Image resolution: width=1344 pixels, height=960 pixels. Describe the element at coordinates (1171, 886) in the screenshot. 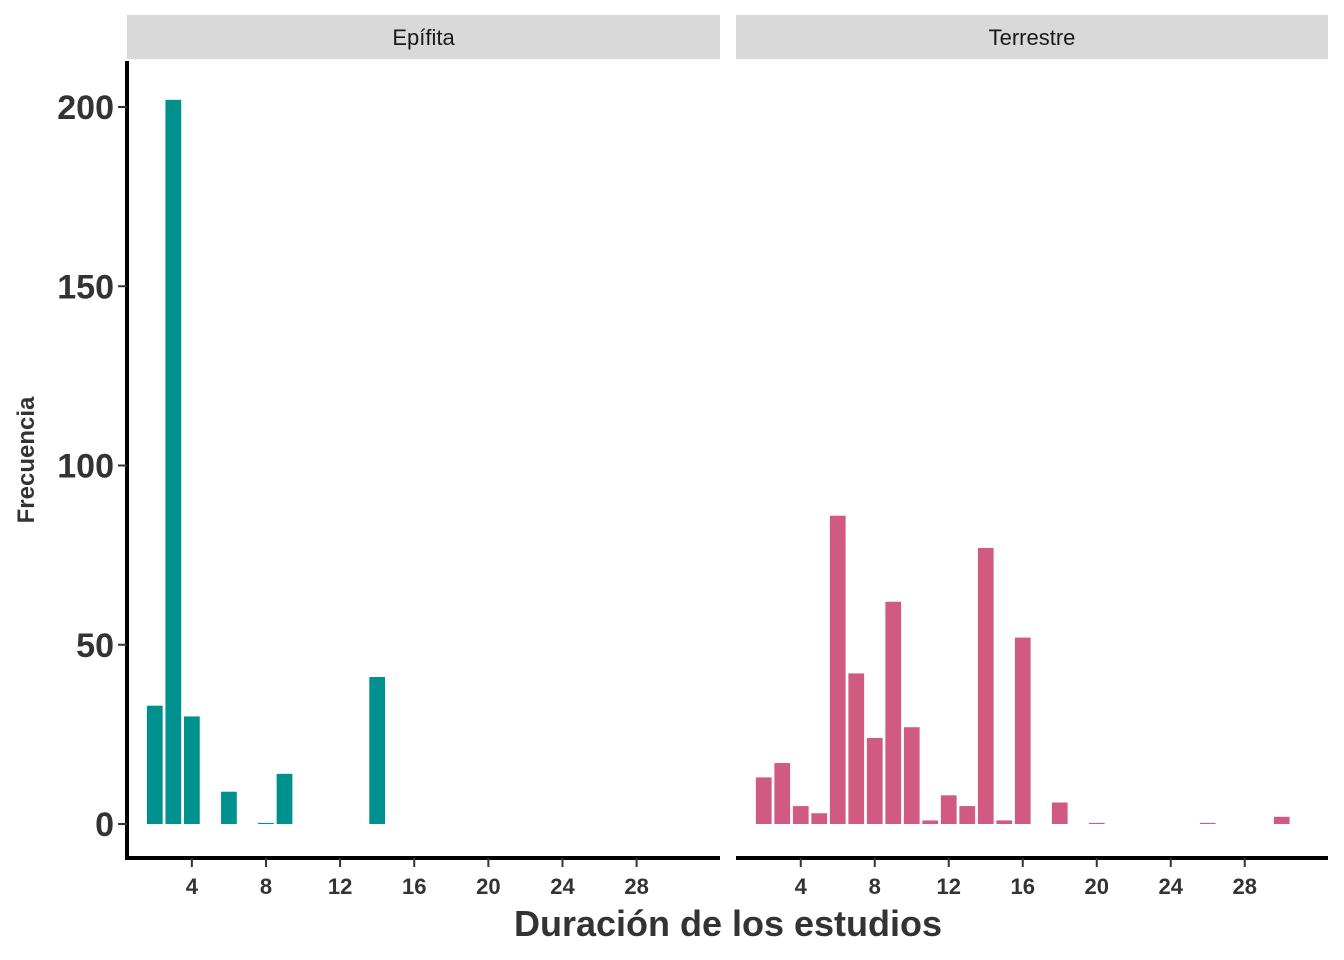

I see `x-tick-label-terrestre-24: 24` at that location.